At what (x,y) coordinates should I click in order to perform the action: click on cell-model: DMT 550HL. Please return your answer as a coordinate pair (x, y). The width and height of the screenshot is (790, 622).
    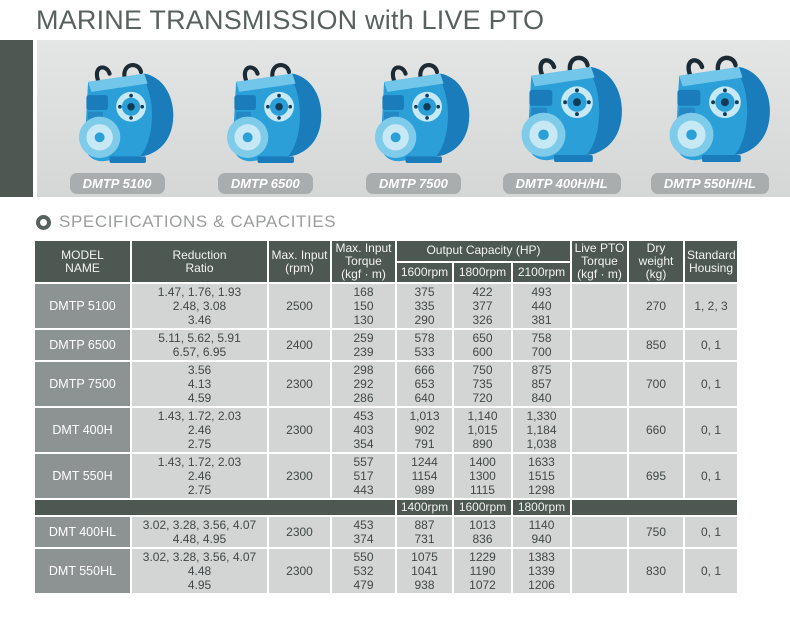
    Looking at the image, I should click on (82, 571).